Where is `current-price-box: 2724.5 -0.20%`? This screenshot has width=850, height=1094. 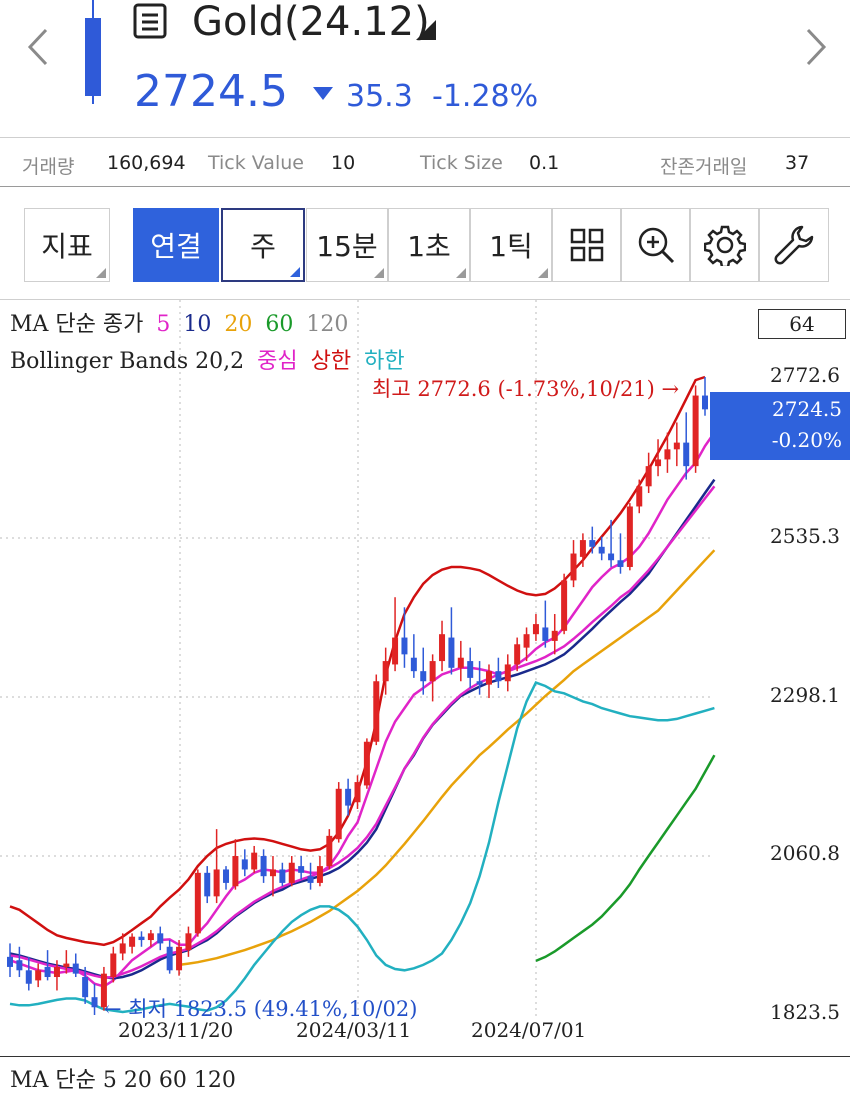
current-price-box: 2724.5 -0.20% is located at coordinates (780, 426).